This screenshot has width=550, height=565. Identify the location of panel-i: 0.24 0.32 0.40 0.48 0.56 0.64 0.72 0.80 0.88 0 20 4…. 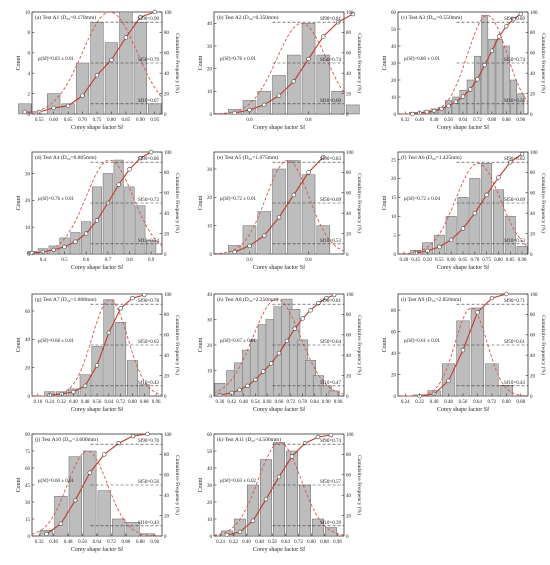
(464, 352).